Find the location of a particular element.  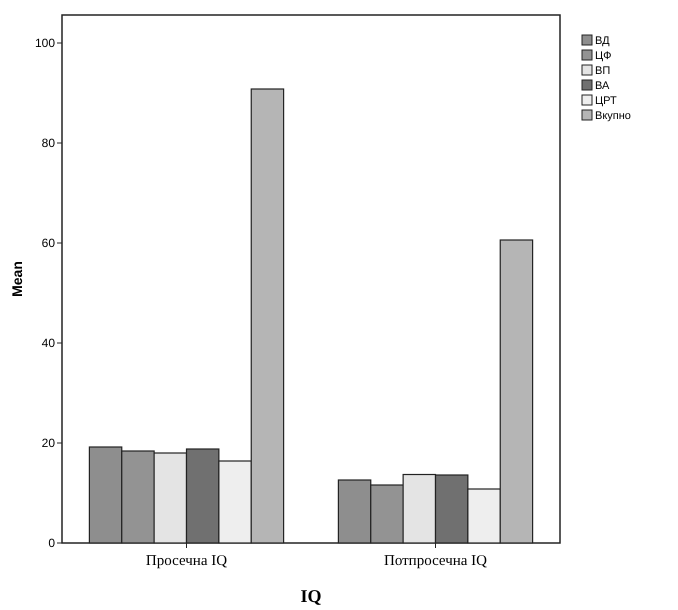

legend-label: ЦФ is located at coordinates (603, 56).